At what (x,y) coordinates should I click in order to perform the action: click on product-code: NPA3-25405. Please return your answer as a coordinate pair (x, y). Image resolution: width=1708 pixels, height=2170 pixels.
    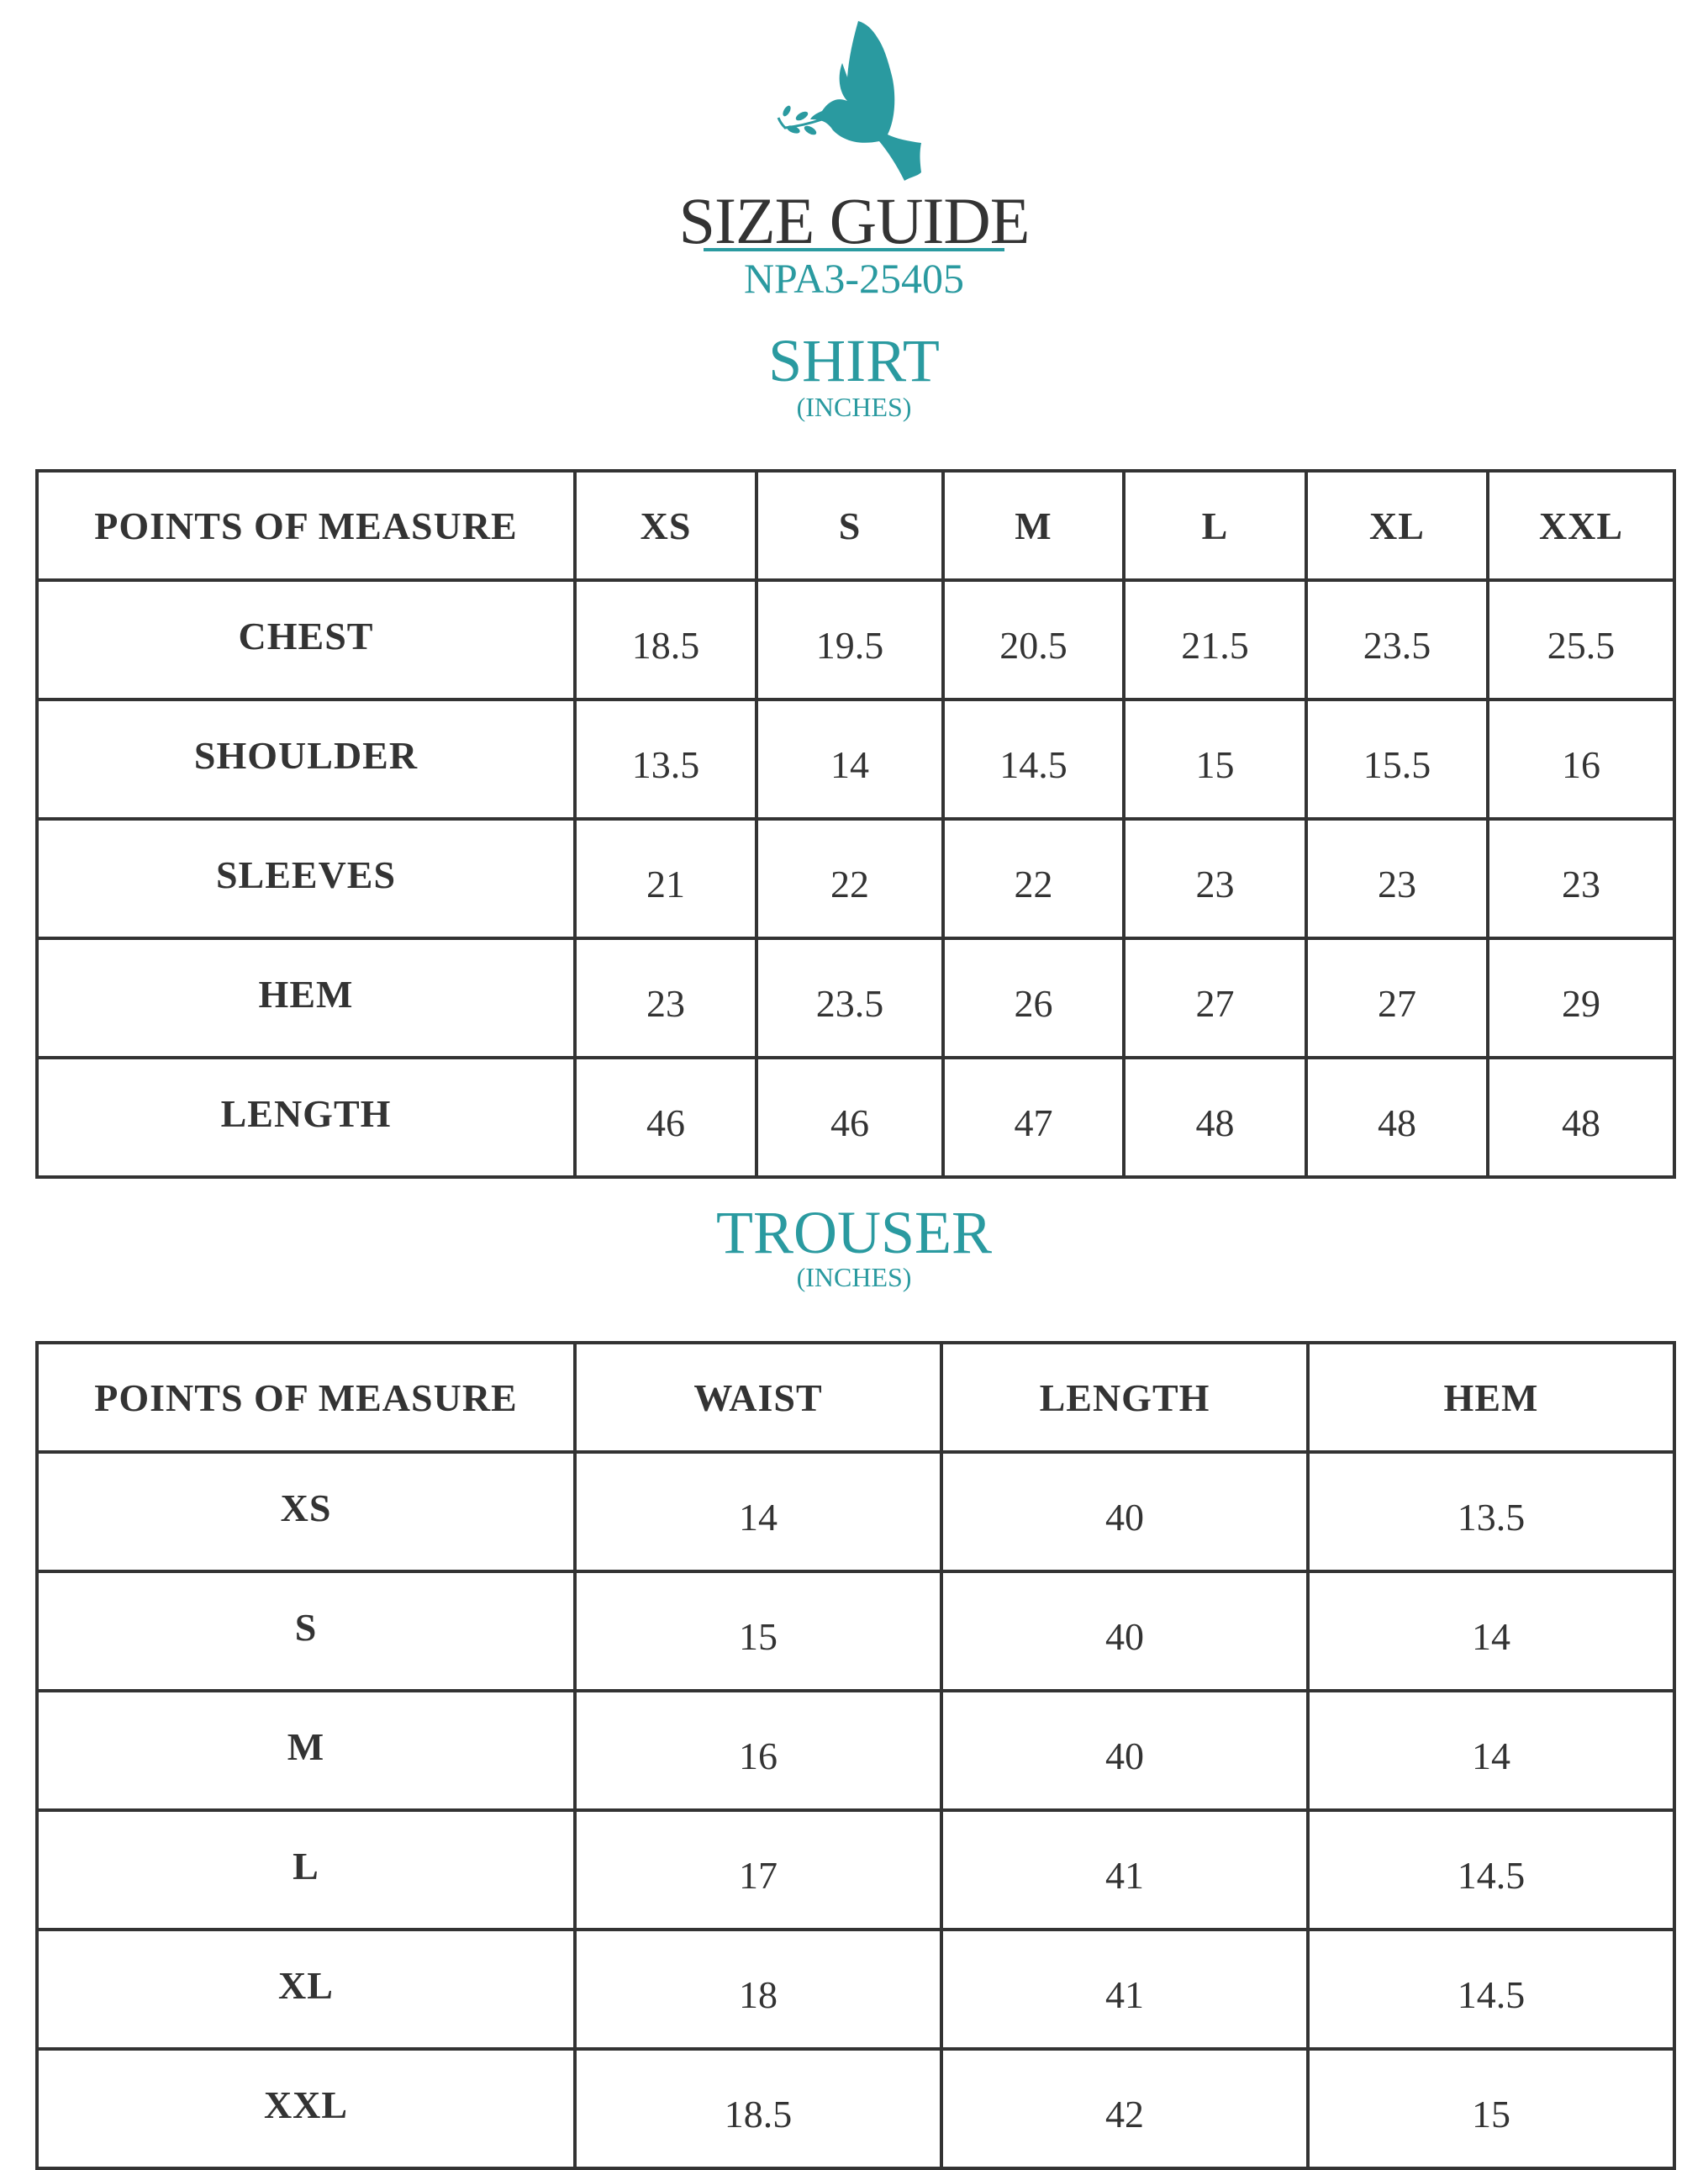
    Looking at the image, I should click on (854, 278).